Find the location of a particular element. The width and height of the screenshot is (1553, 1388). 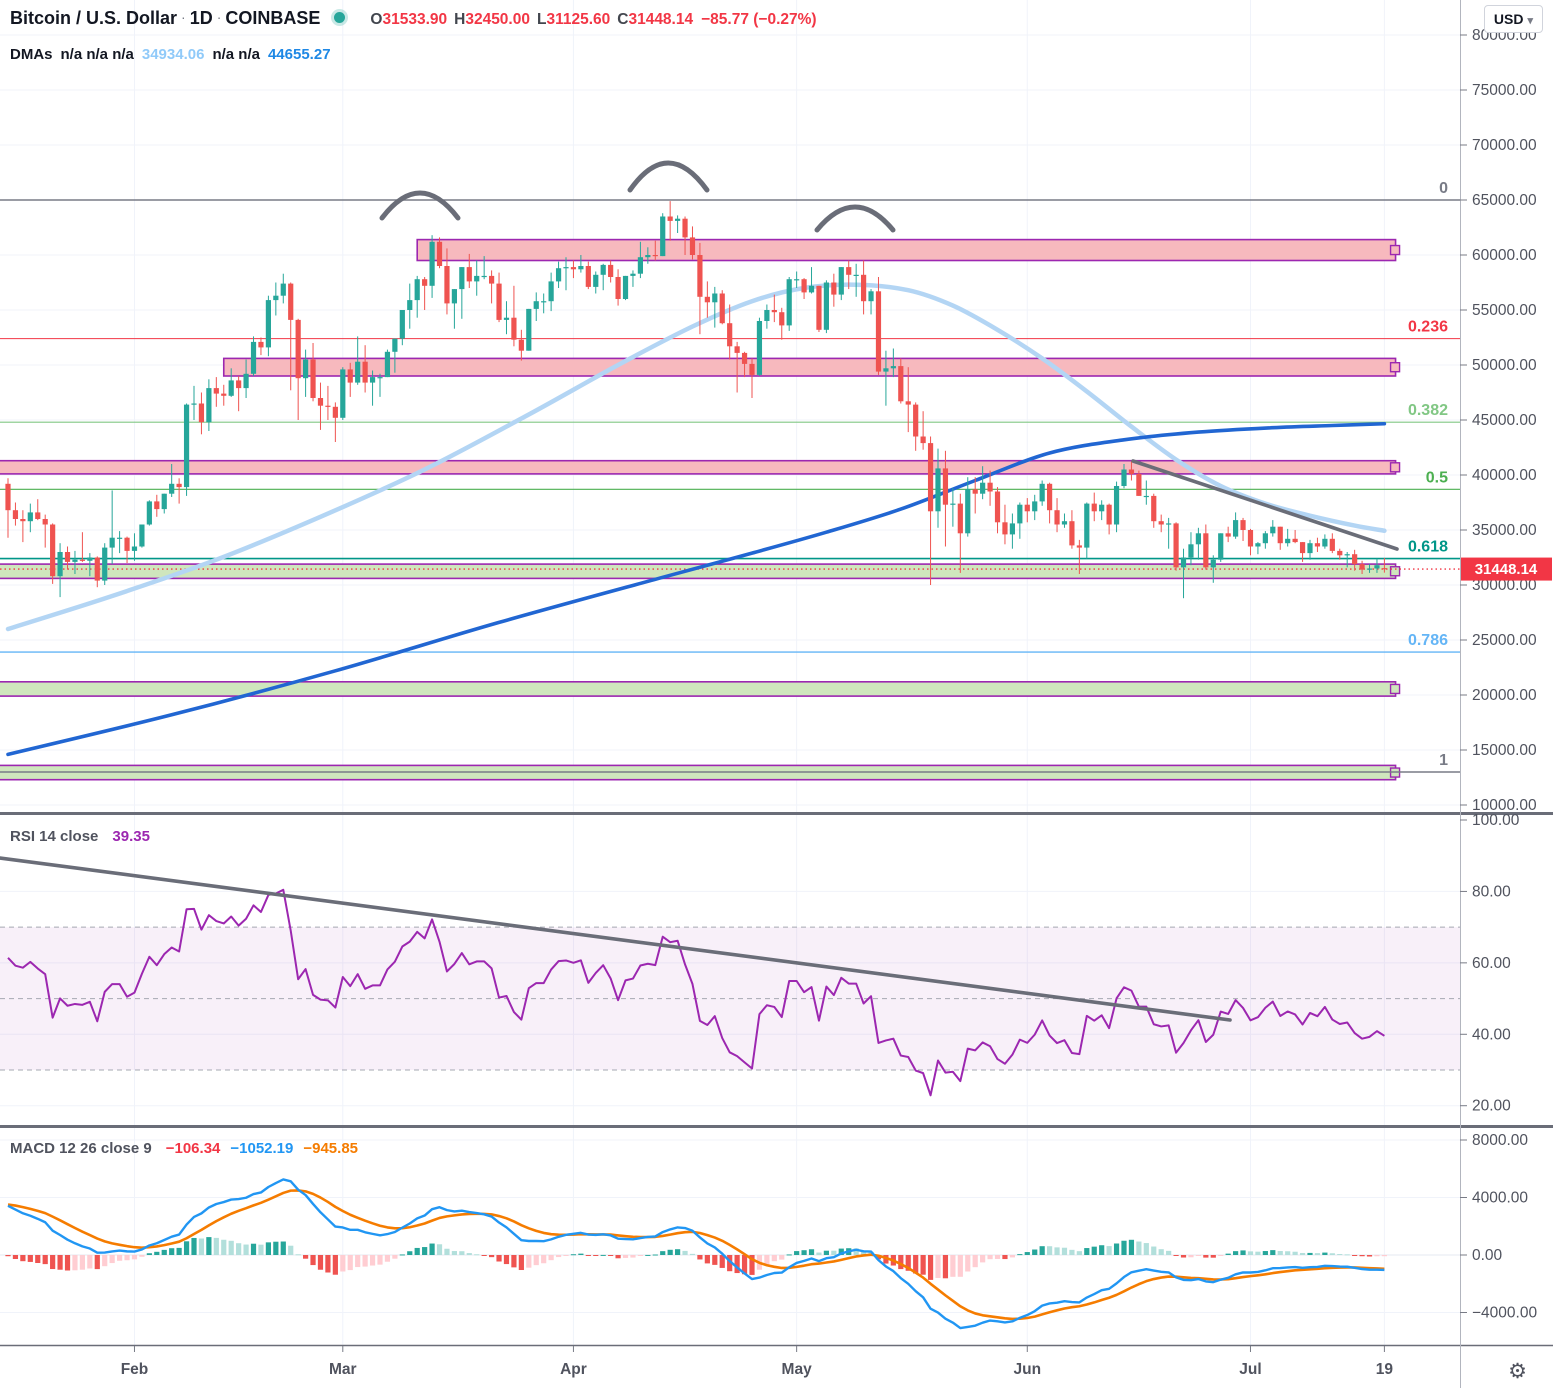

macd-pane is located at coordinates (730, 1254).